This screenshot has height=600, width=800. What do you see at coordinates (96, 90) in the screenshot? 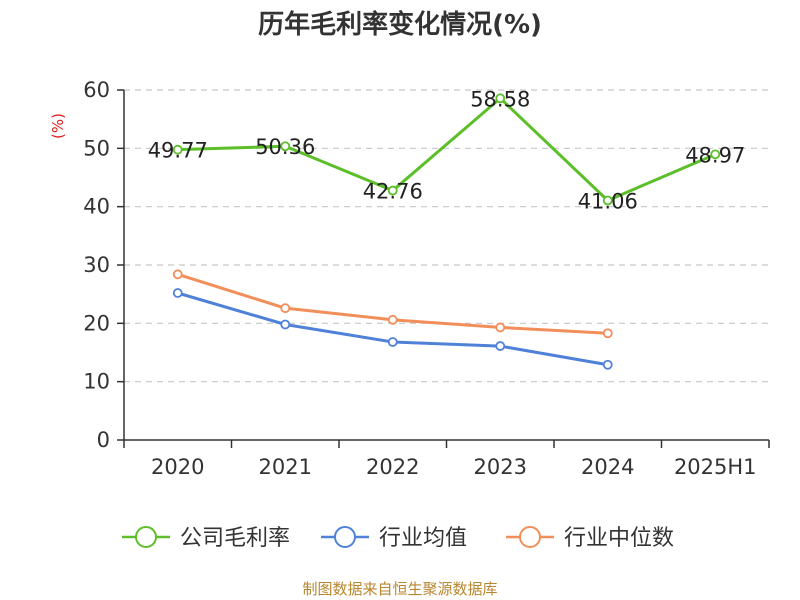
I see `y-tick-label: 60` at bounding box center [96, 90].